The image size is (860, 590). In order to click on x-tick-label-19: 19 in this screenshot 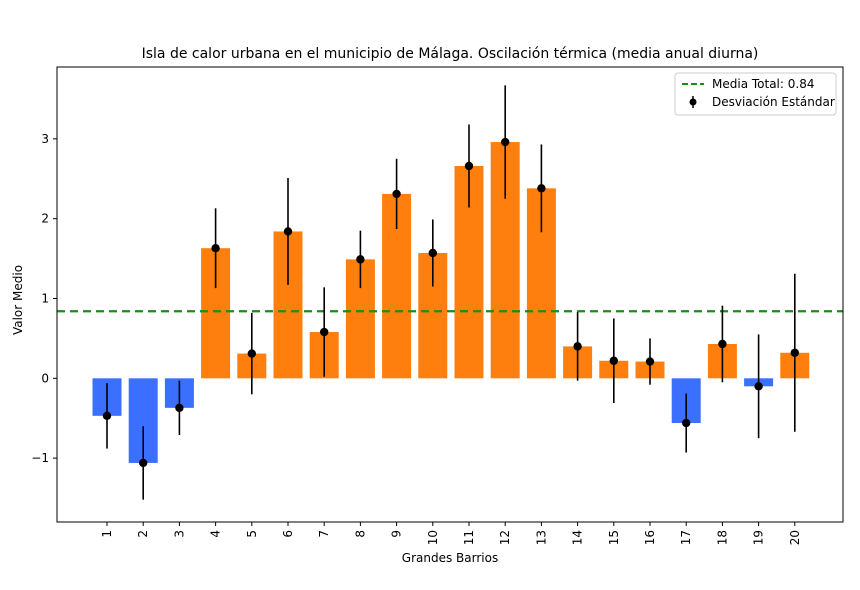, I will do `click(759, 537)`.